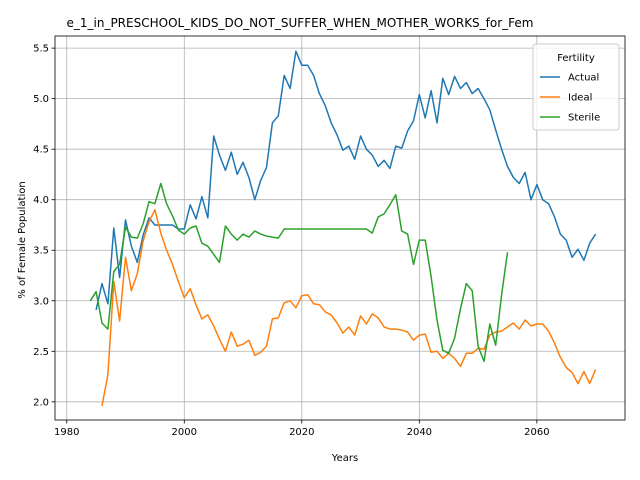 Image resolution: width=640 pixels, height=480 pixels. What do you see at coordinates (584, 118) in the screenshot?
I see `legend-label-sterile: Sterile` at bounding box center [584, 118].